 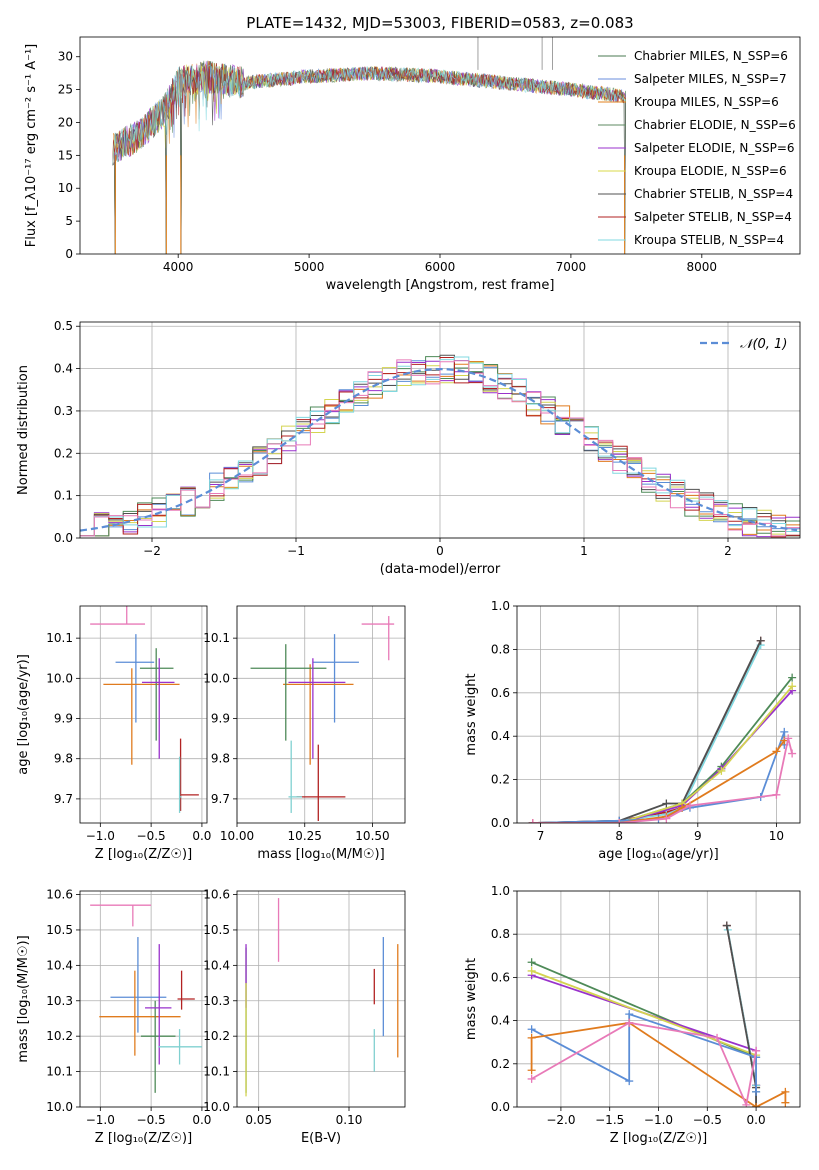 I want to click on x-axis-label: (data-model)/error, so click(x=440, y=569).